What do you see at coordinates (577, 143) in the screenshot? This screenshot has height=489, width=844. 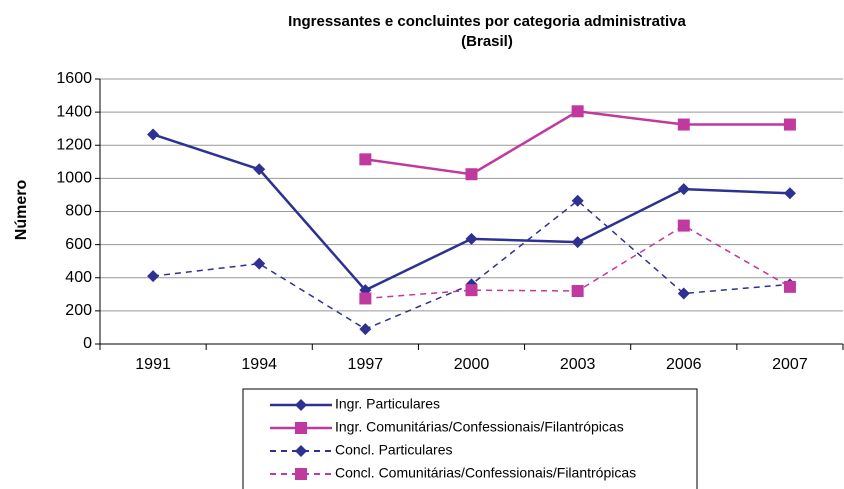 I see `series-line` at bounding box center [577, 143].